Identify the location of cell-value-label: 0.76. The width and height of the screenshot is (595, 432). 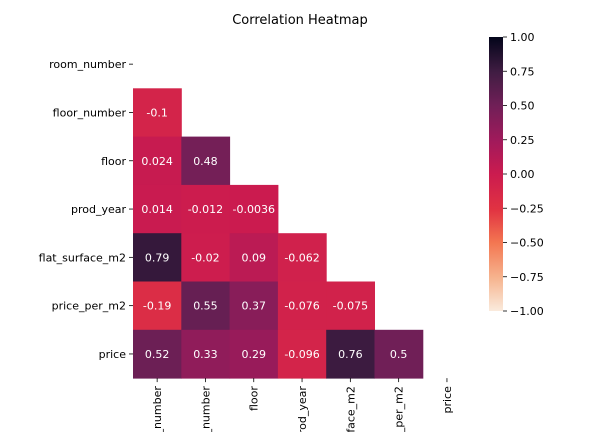
(350, 354).